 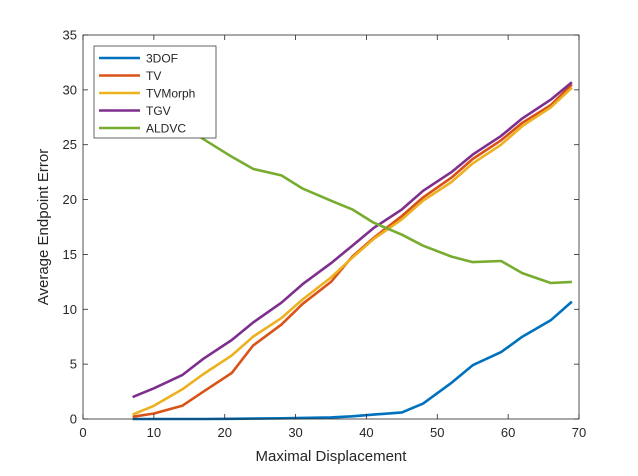 What do you see at coordinates (224, 432) in the screenshot?
I see `x-tick-label: 20` at bounding box center [224, 432].